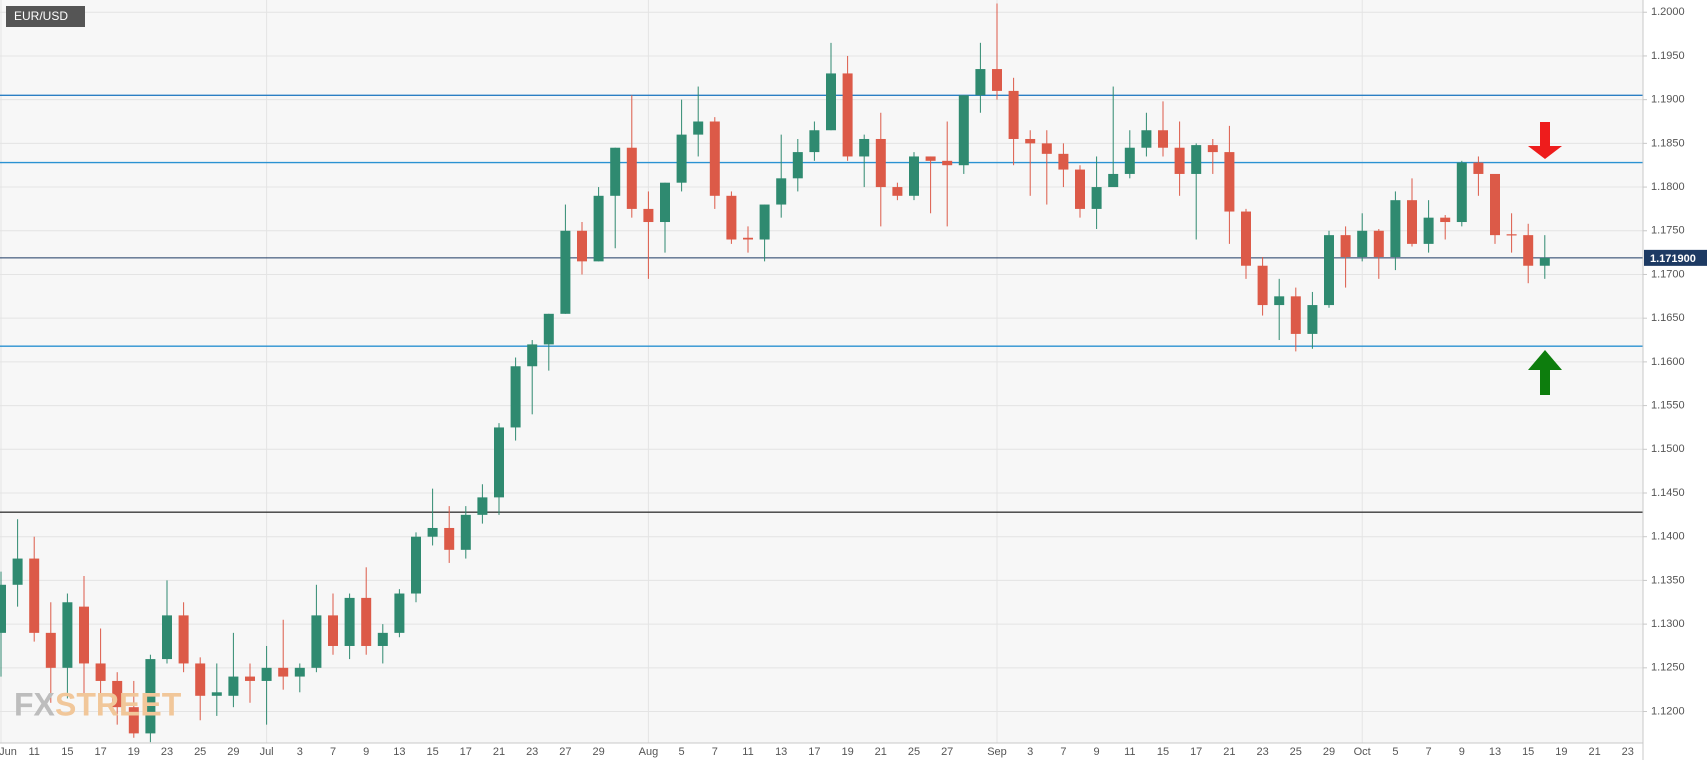 This screenshot has width=1707, height=765. Describe the element at coordinates (1668, 318) in the screenshot. I see `y-tick-label: 1.1650` at that location.